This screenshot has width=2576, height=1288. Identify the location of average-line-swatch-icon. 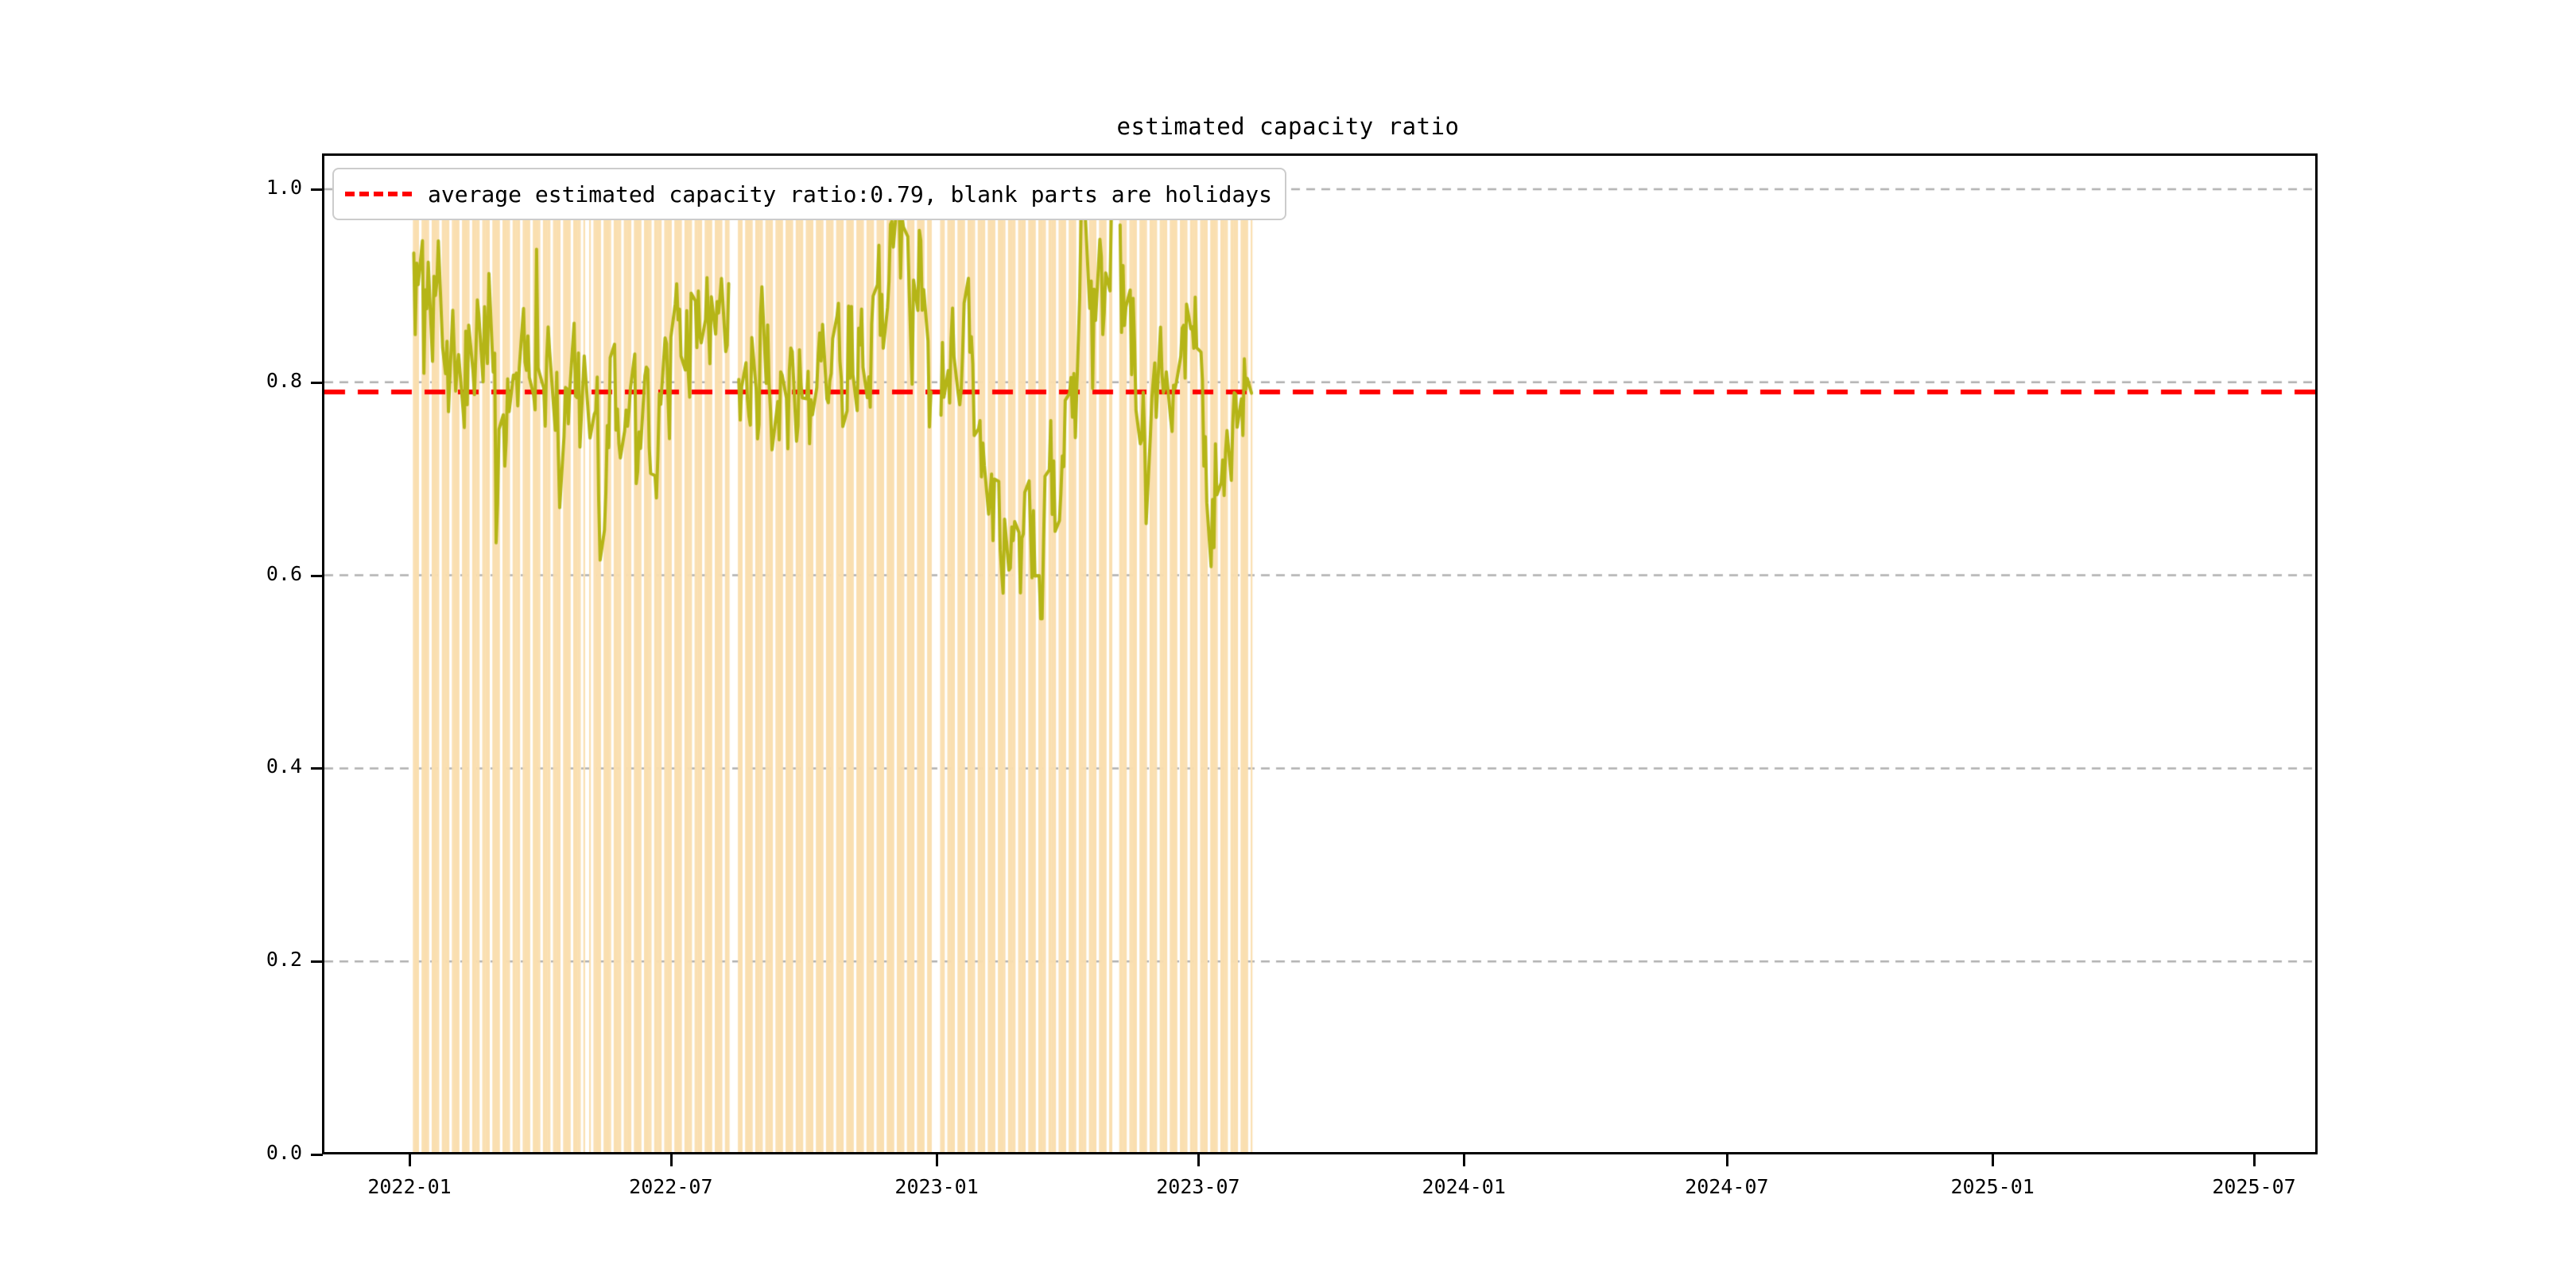
(378, 194).